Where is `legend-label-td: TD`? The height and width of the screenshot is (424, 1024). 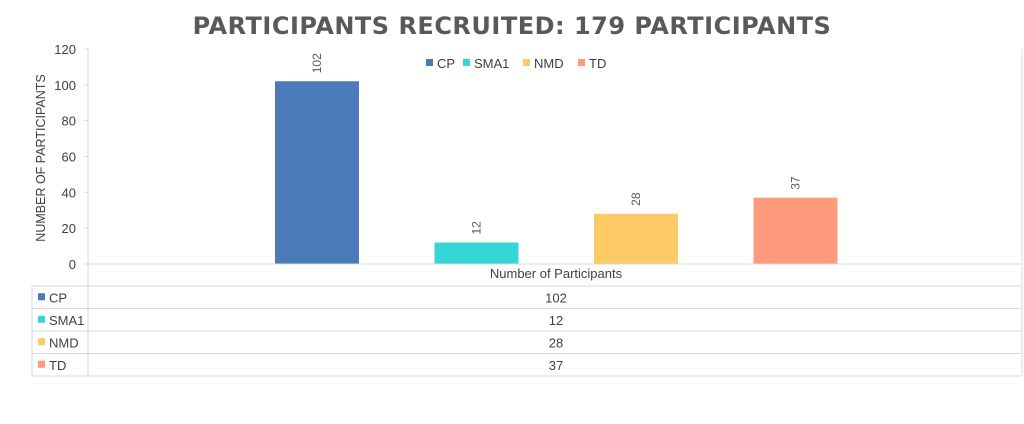 legend-label-td: TD is located at coordinates (597, 63).